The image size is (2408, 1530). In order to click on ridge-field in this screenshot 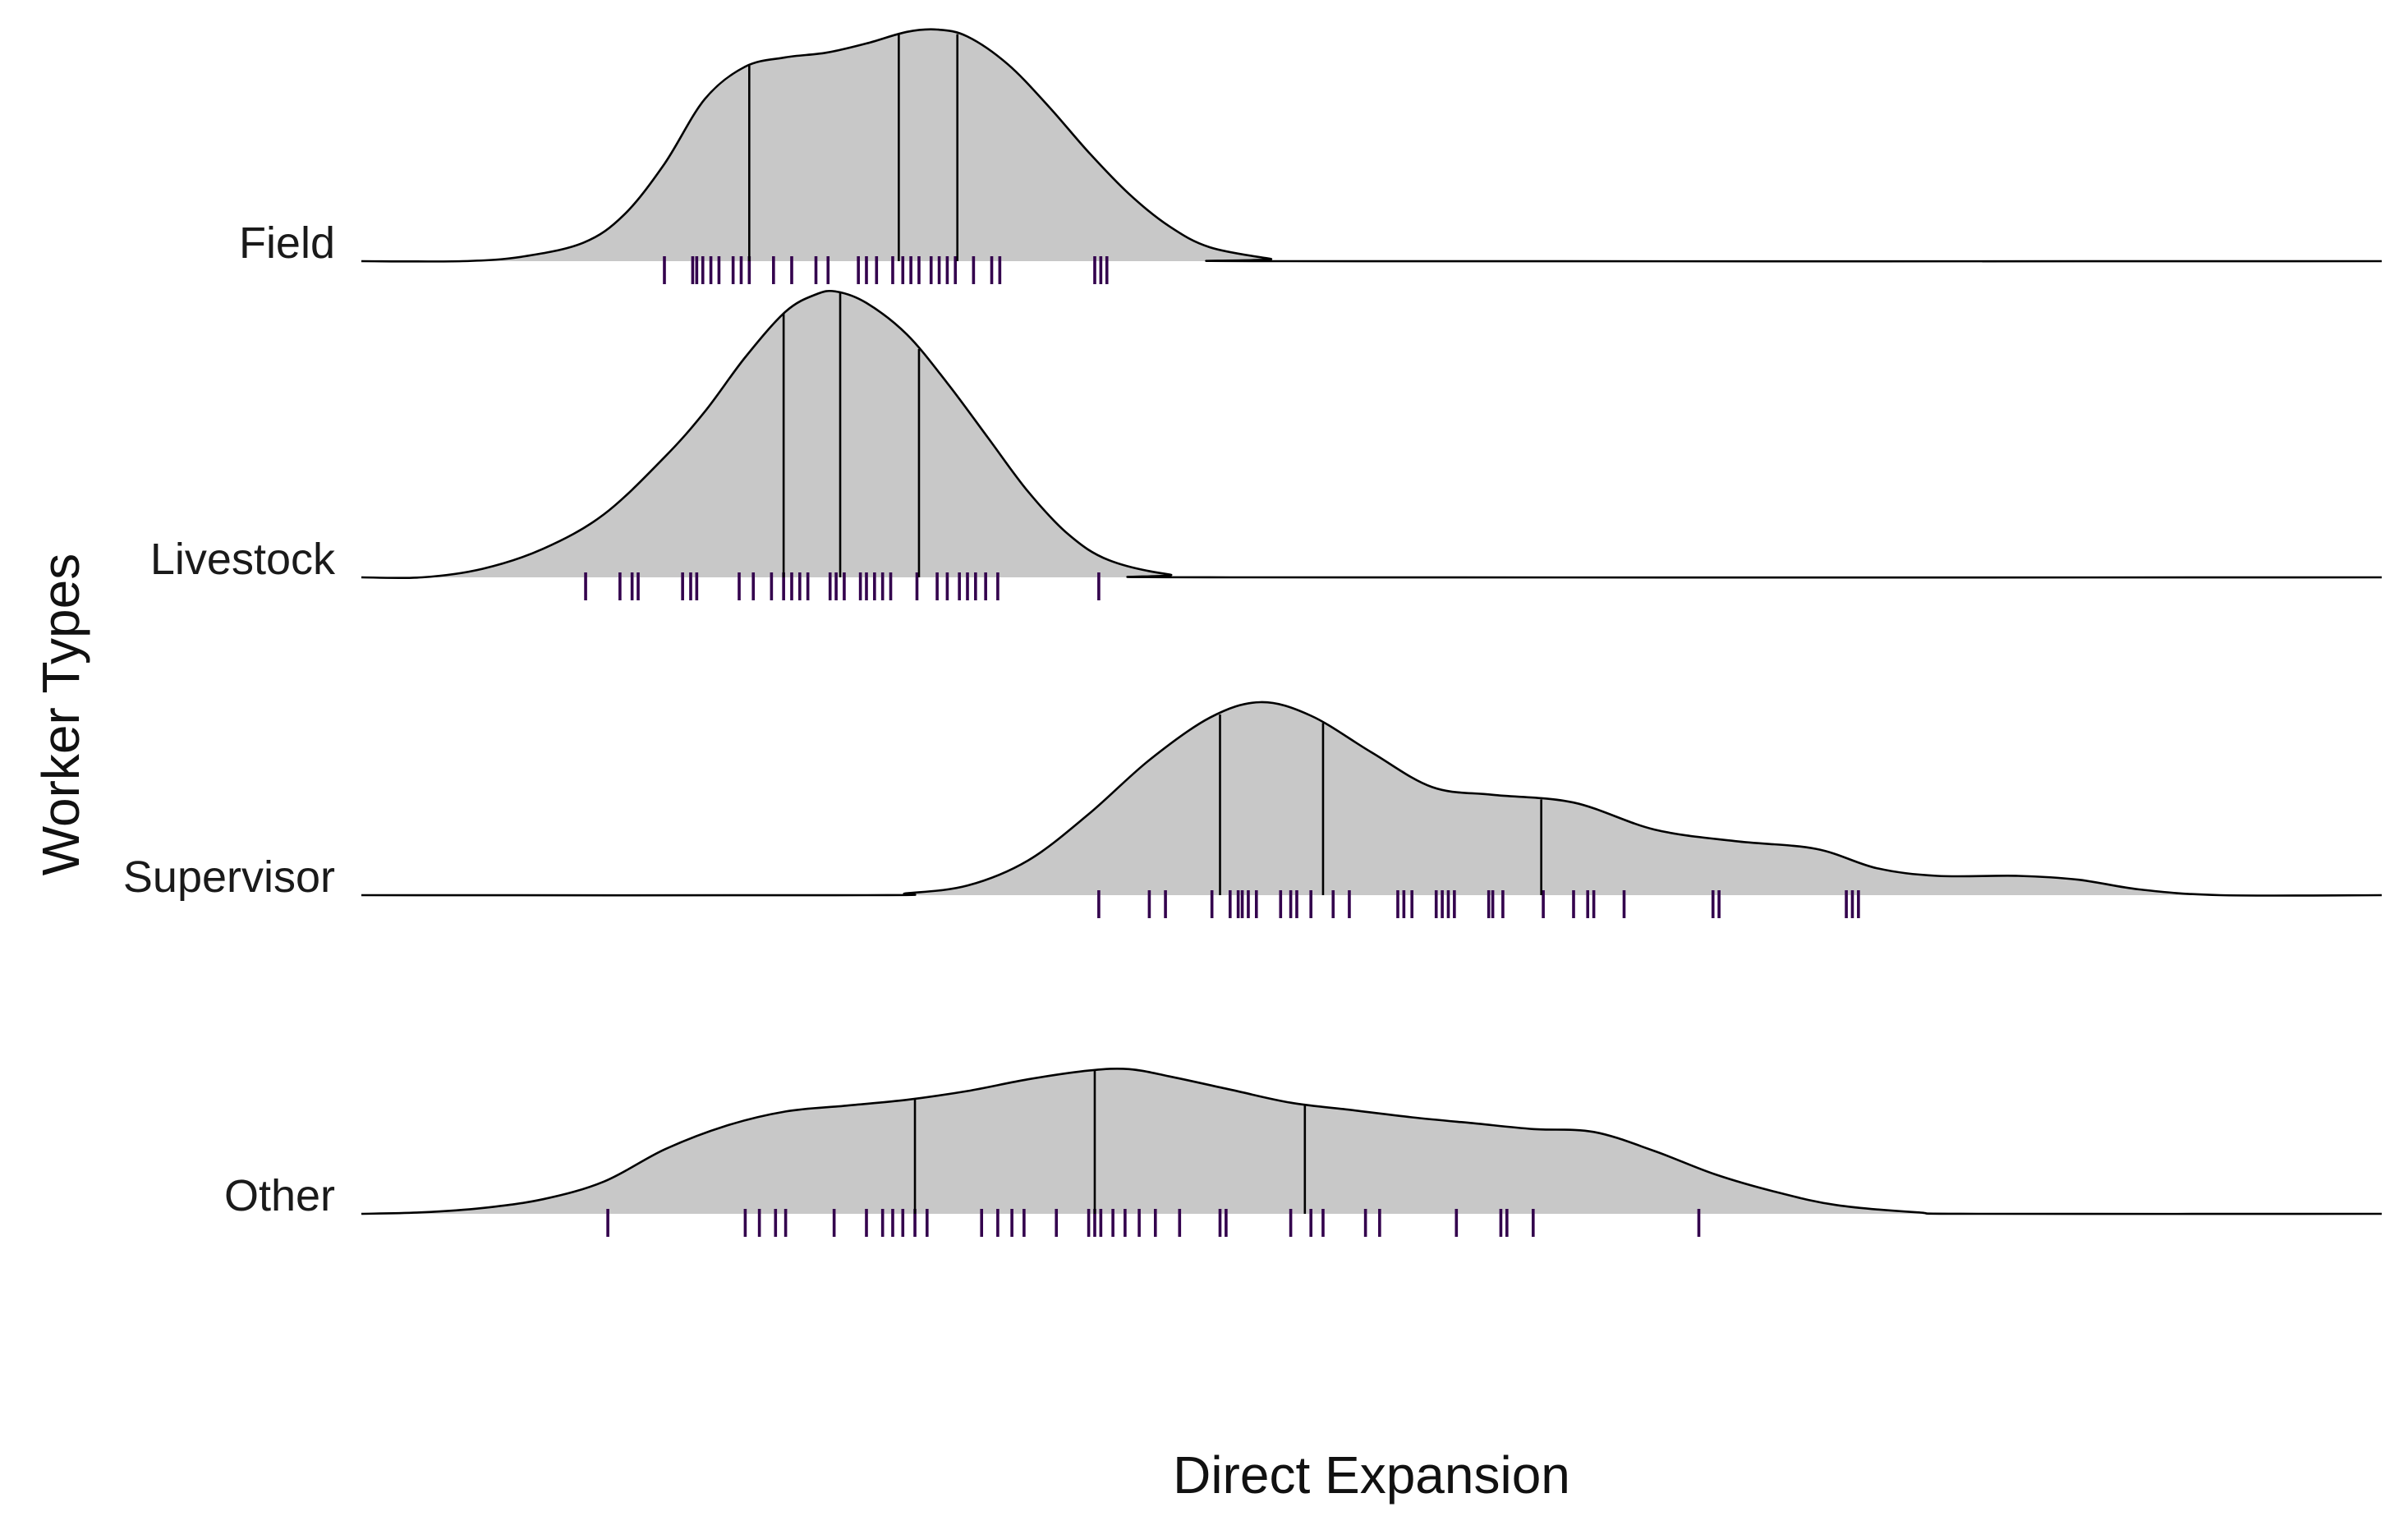, I will do `click(1372, 156)`.